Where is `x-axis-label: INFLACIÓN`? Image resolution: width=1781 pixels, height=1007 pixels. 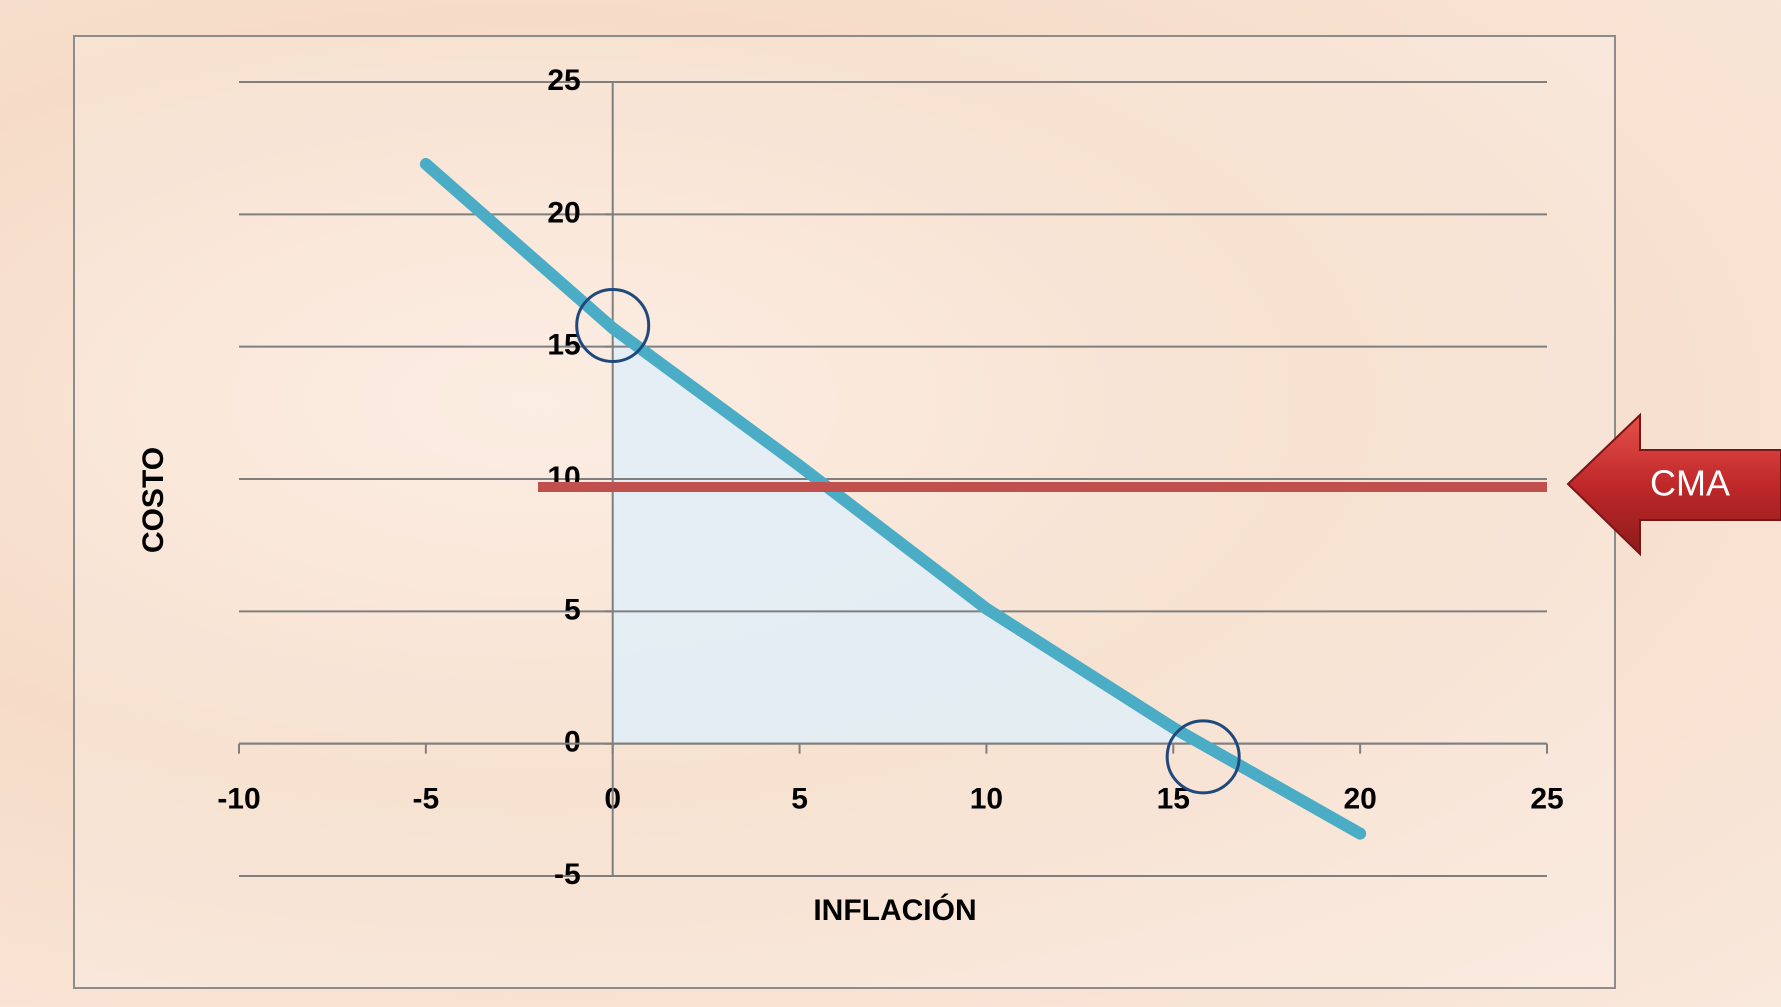
x-axis-label: INFLACIÓN is located at coordinates (894, 910).